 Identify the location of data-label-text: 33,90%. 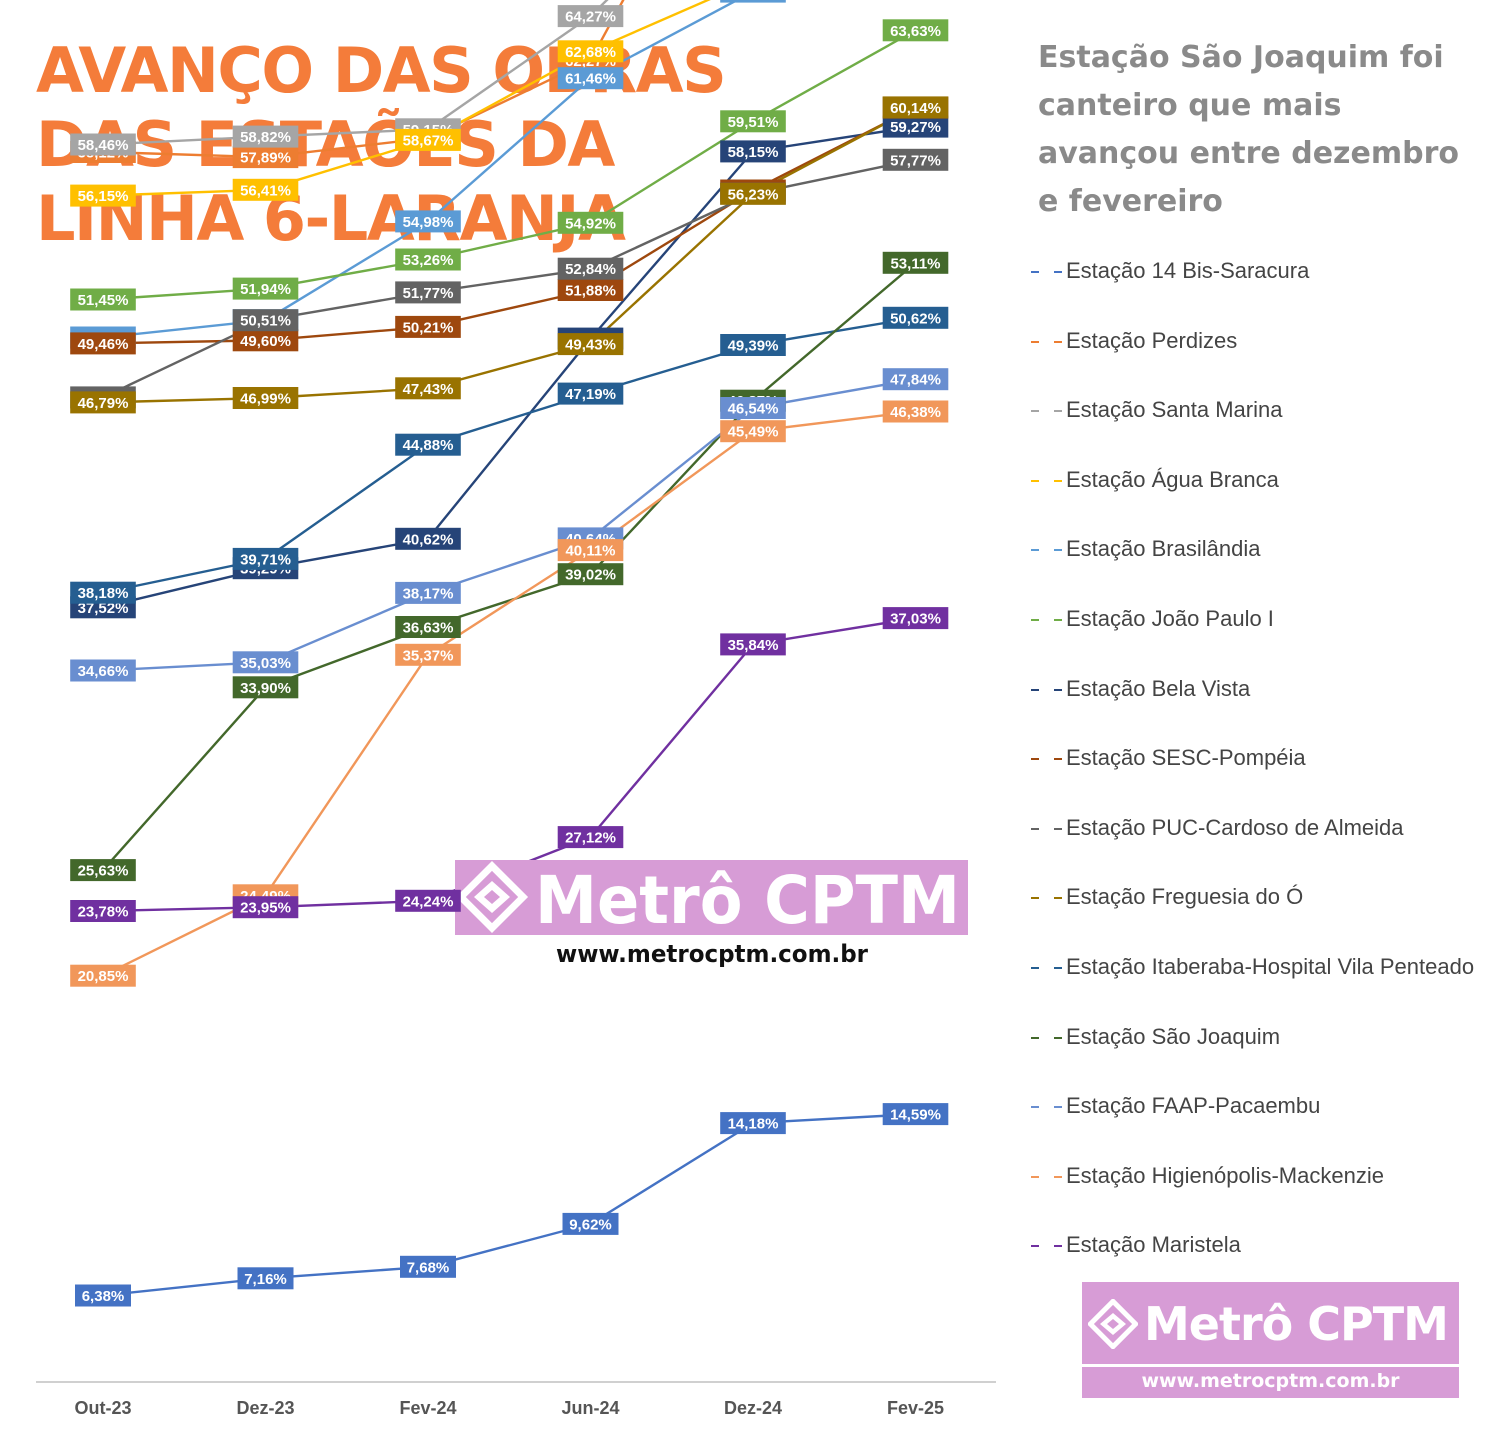
(265, 688).